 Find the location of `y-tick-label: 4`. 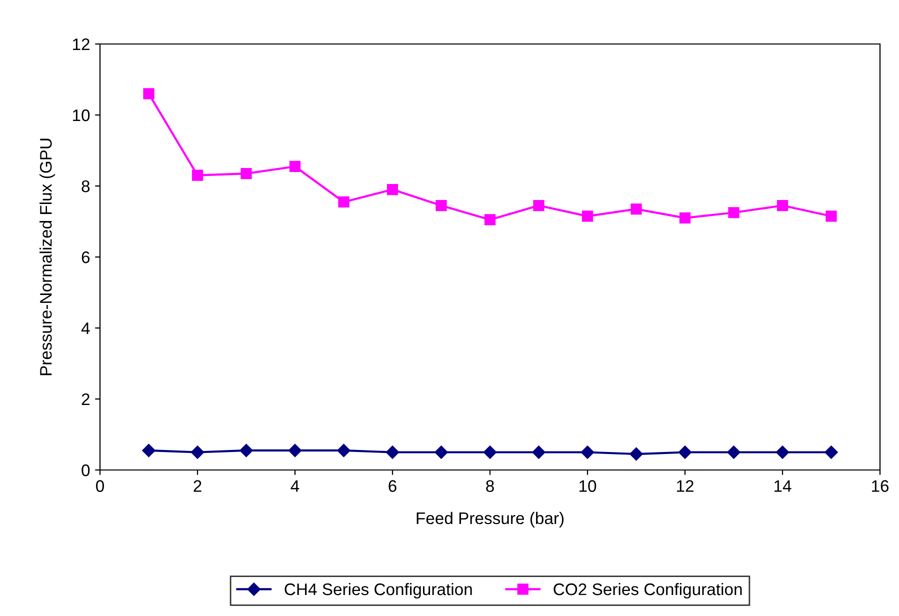

y-tick-label: 4 is located at coordinates (85, 328).